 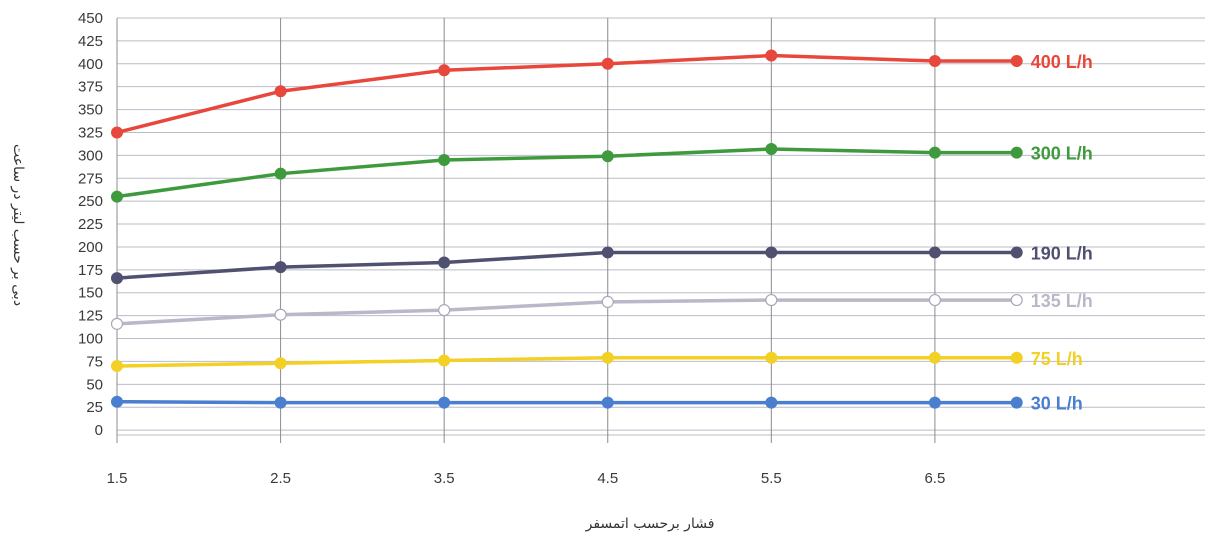 What do you see at coordinates (650, 524) in the screenshot?
I see `x-axis-label: فشار برحسب اتمسفر` at bounding box center [650, 524].